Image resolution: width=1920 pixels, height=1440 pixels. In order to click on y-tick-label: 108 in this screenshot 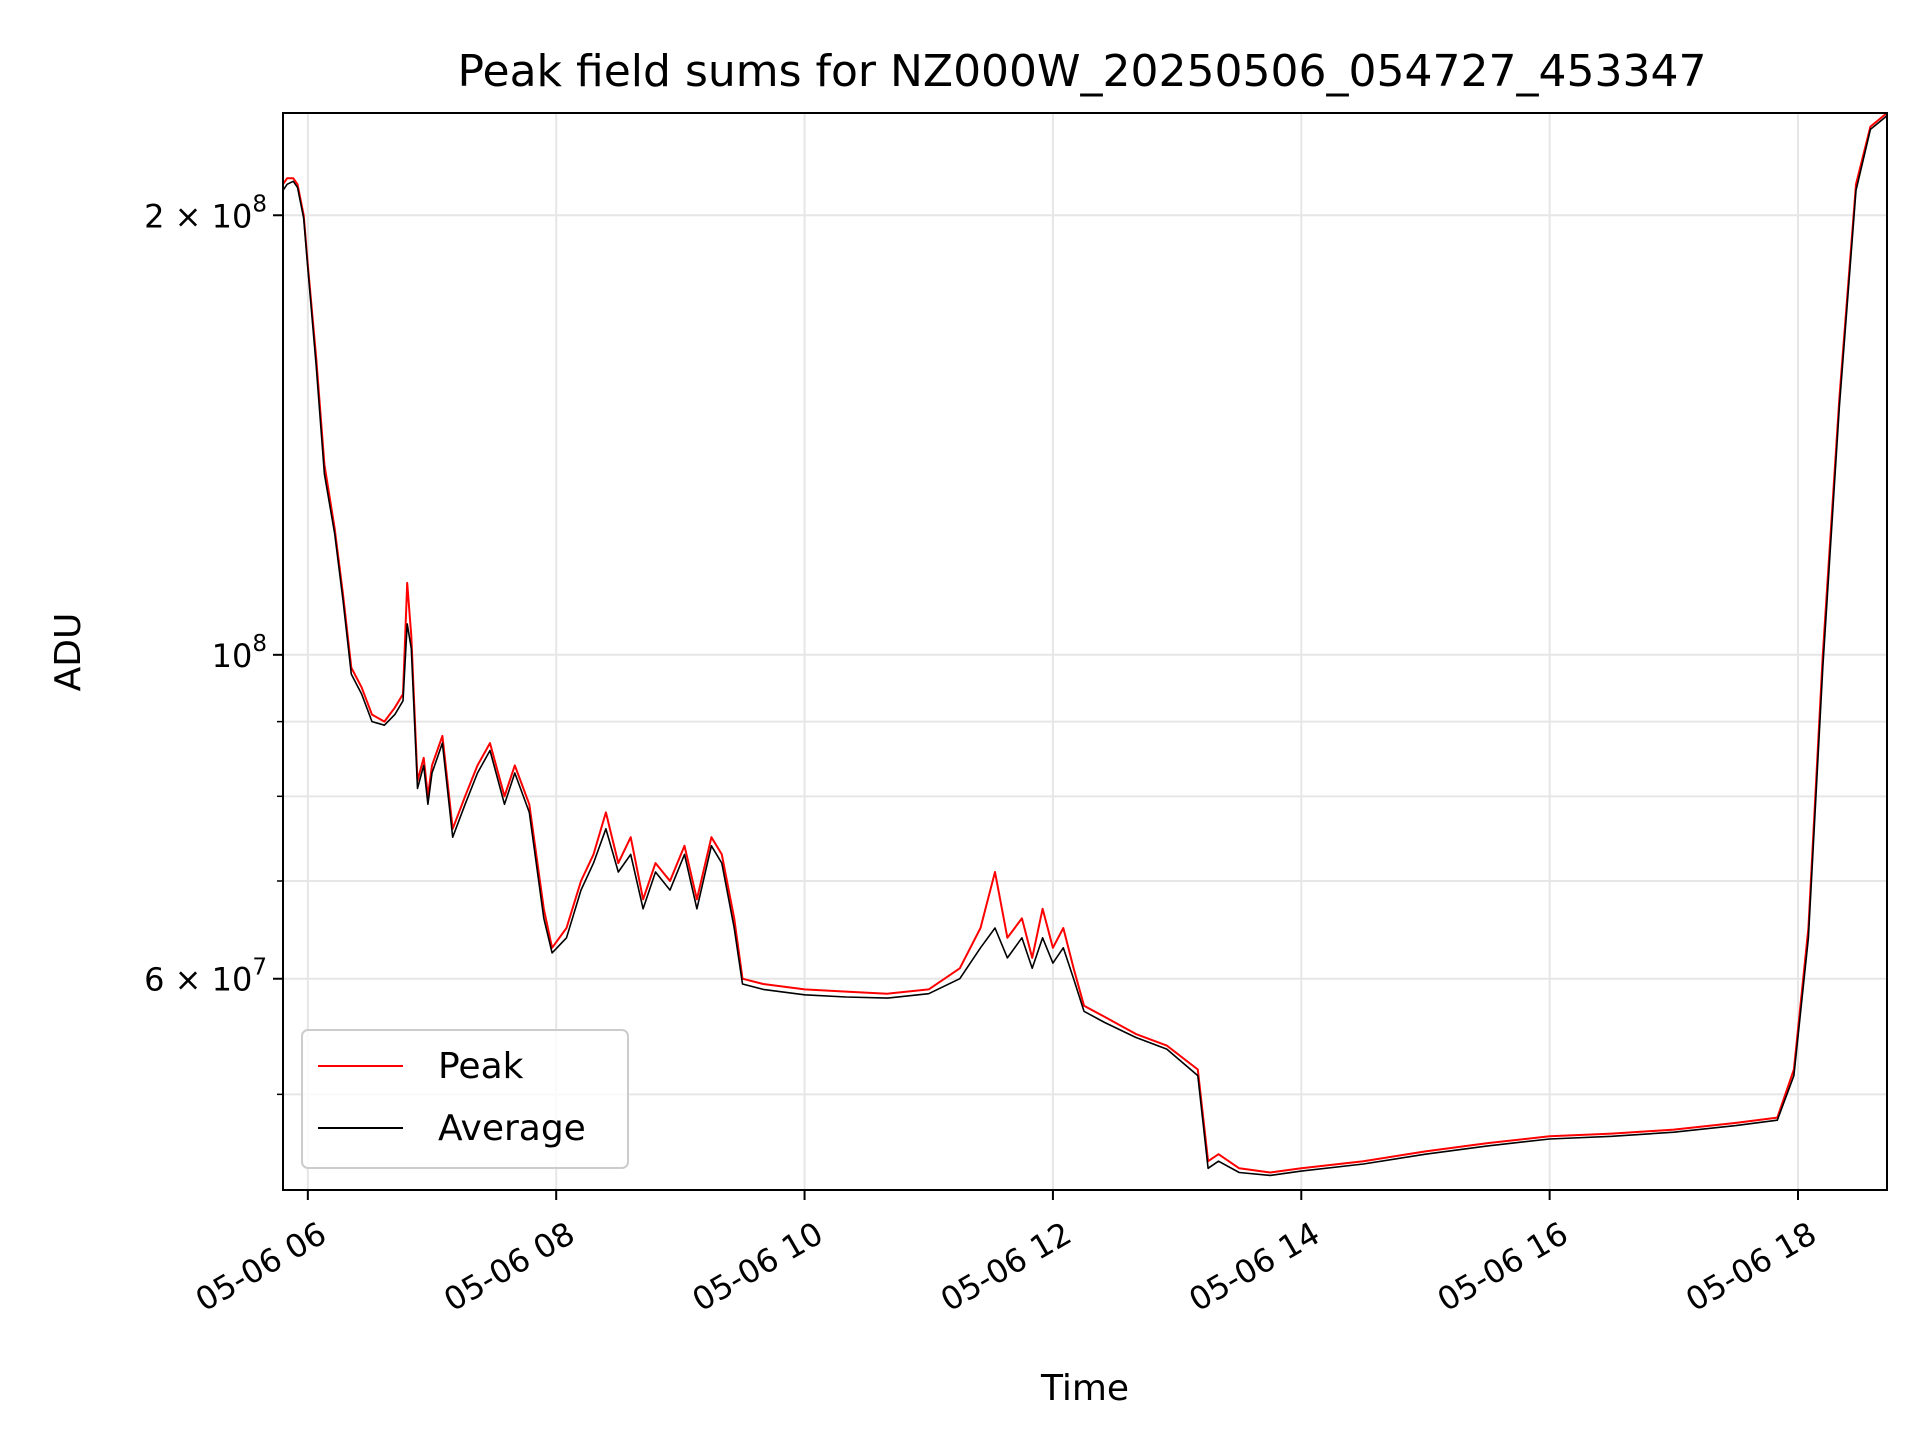, I will do `click(239, 653)`.